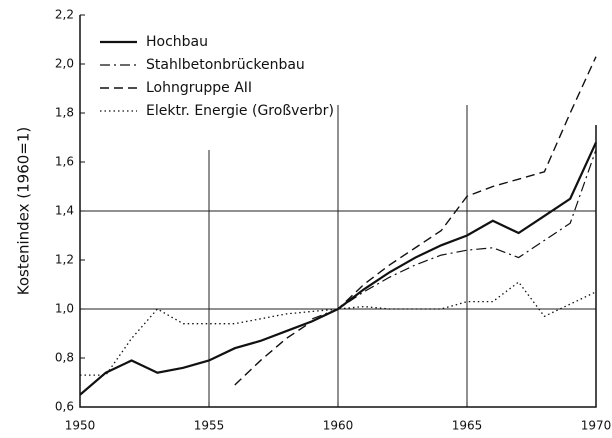 This screenshot has height=438, width=612. Describe the element at coordinates (64, 64) in the screenshot. I see `y-tick-label: 2,0` at that location.